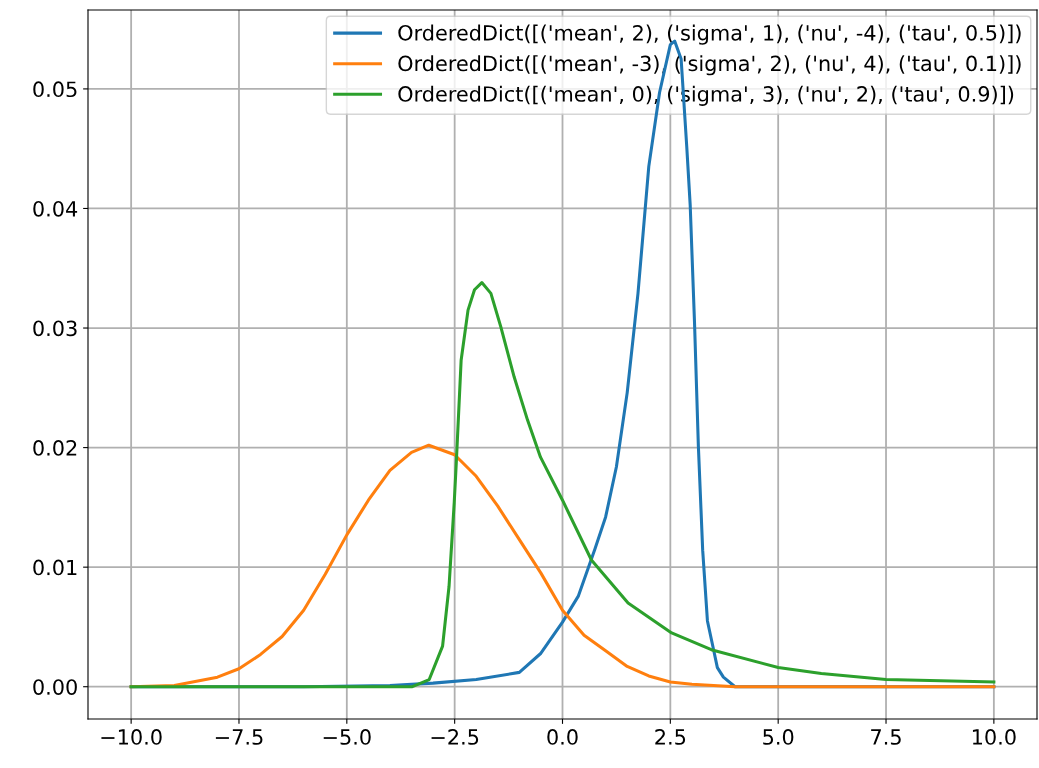 The height and width of the screenshot is (768, 1039). I want to click on x-tick-label: −5.0, so click(347, 737).